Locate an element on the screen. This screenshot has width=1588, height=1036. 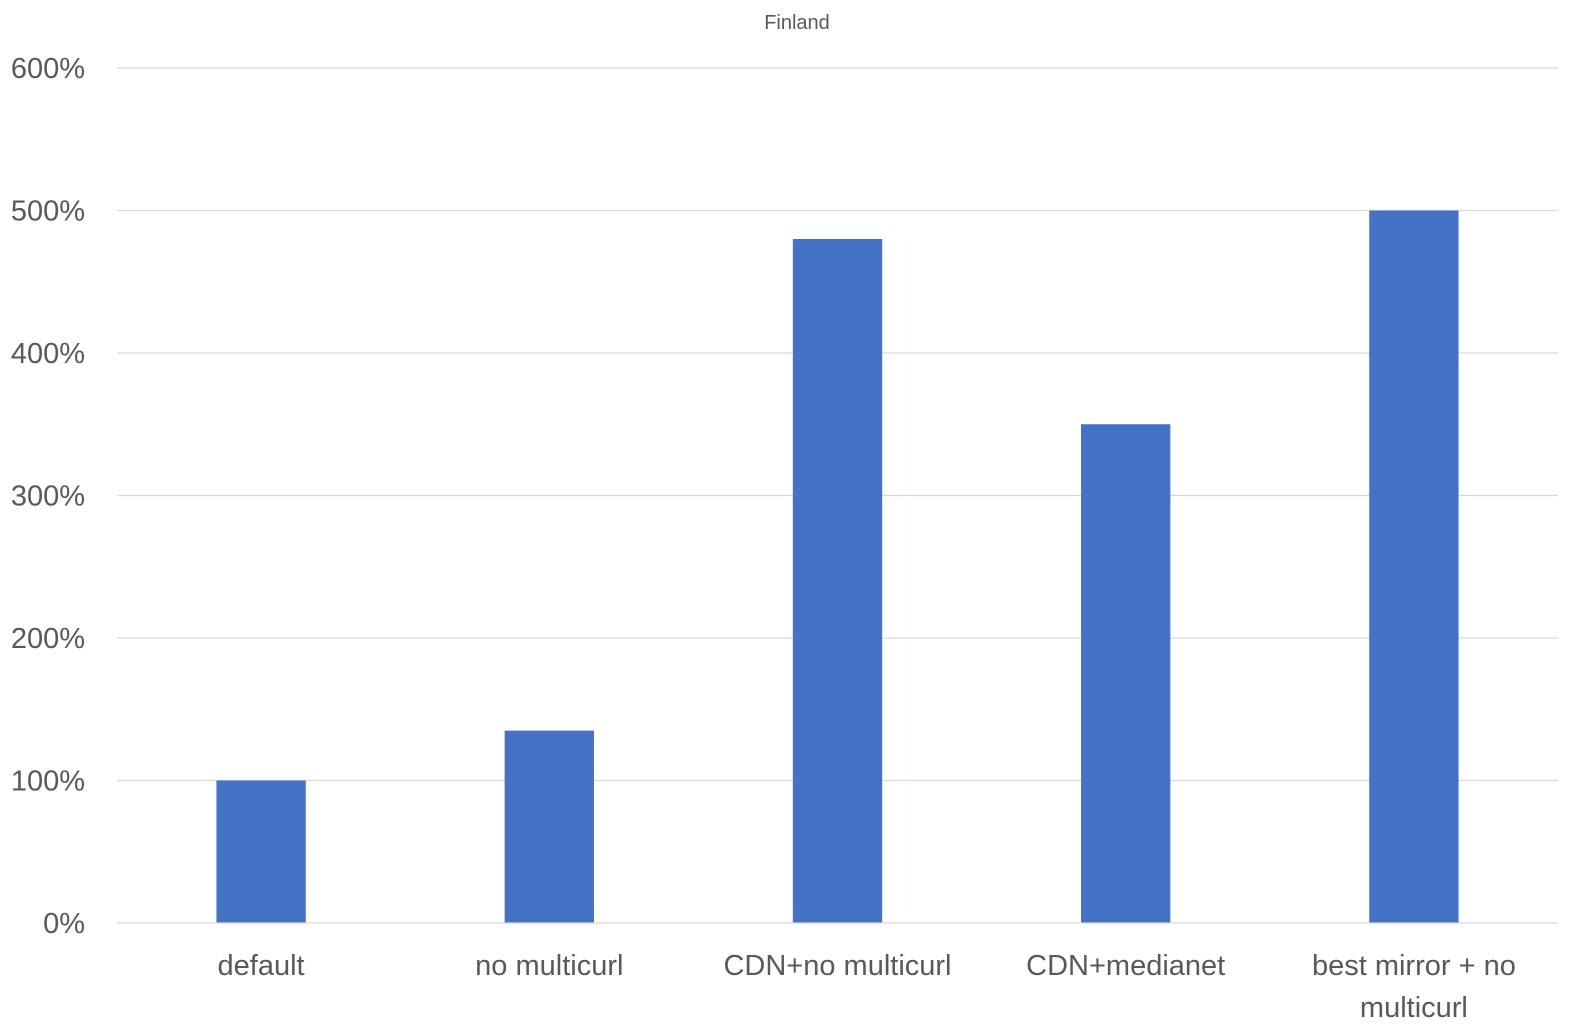
x-tick-label: best mirror + no is located at coordinates (1414, 966).